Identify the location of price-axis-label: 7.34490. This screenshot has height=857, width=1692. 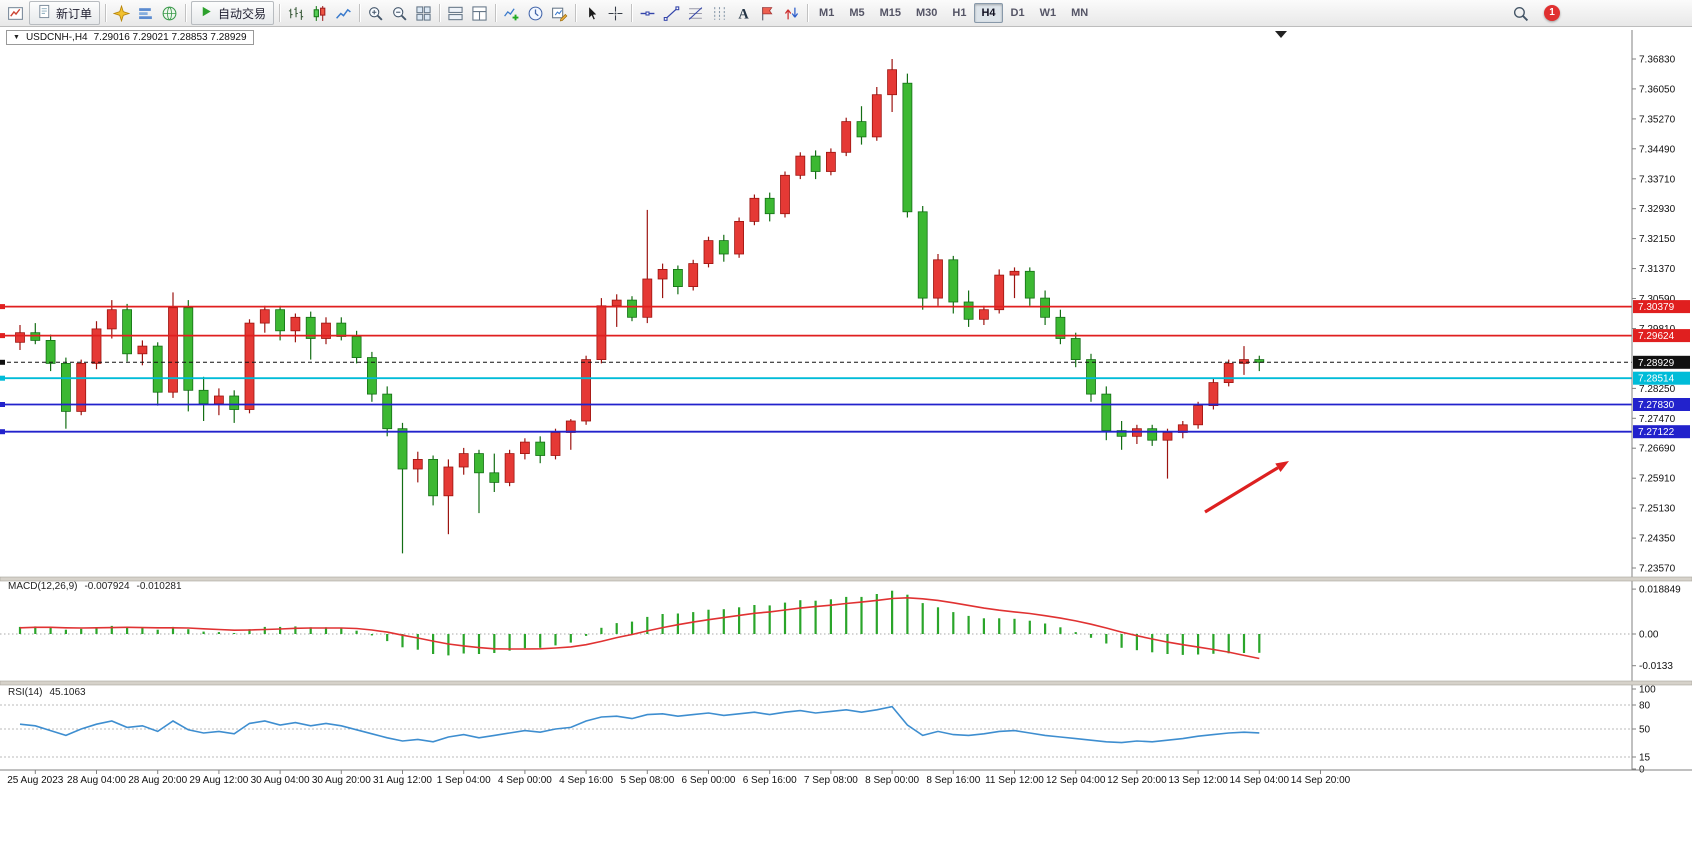
(1657, 149).